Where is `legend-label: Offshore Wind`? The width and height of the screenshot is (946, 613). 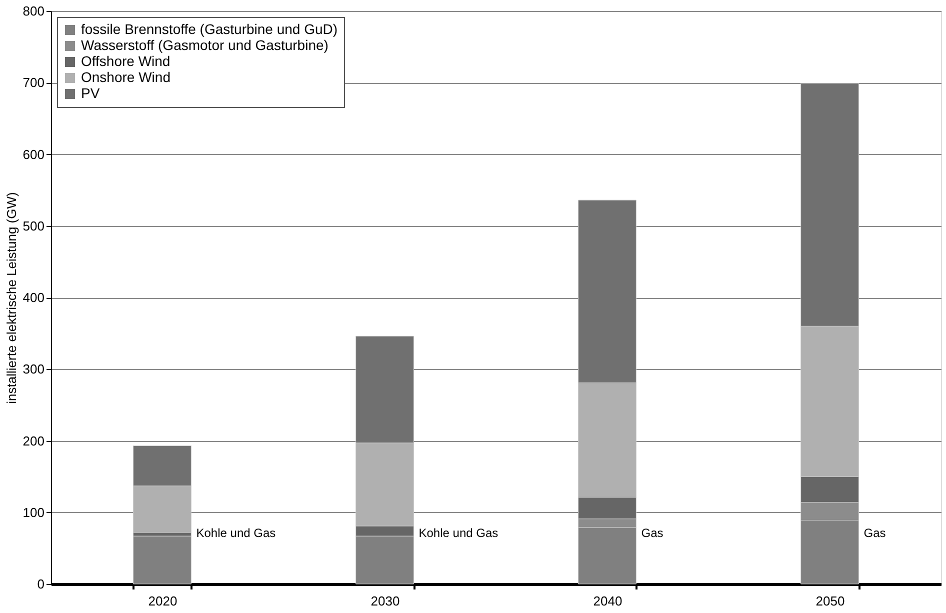 legend-label: Offshore Wind is located at coordinates (125, 61).